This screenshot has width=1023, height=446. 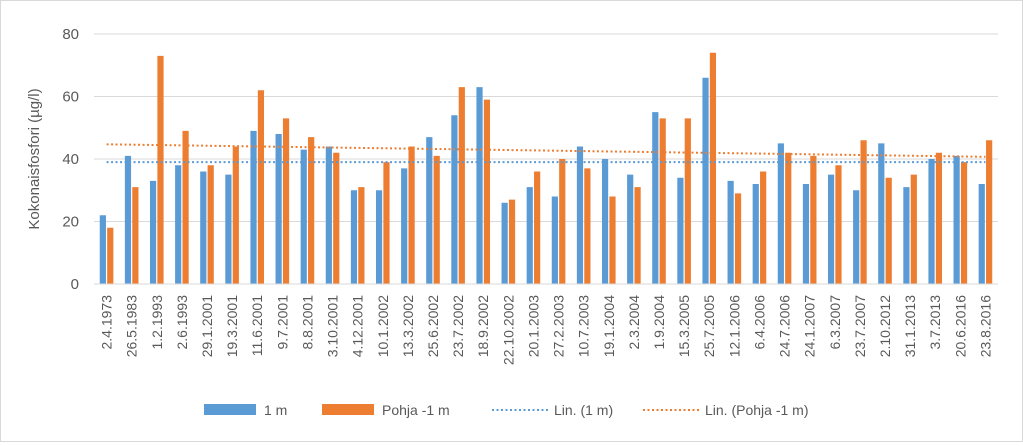 What do you see at coordinates (307, 322) in the screenshot?
I see `x-tick-label: 8.8.2001` at bounding box center [307, 322].